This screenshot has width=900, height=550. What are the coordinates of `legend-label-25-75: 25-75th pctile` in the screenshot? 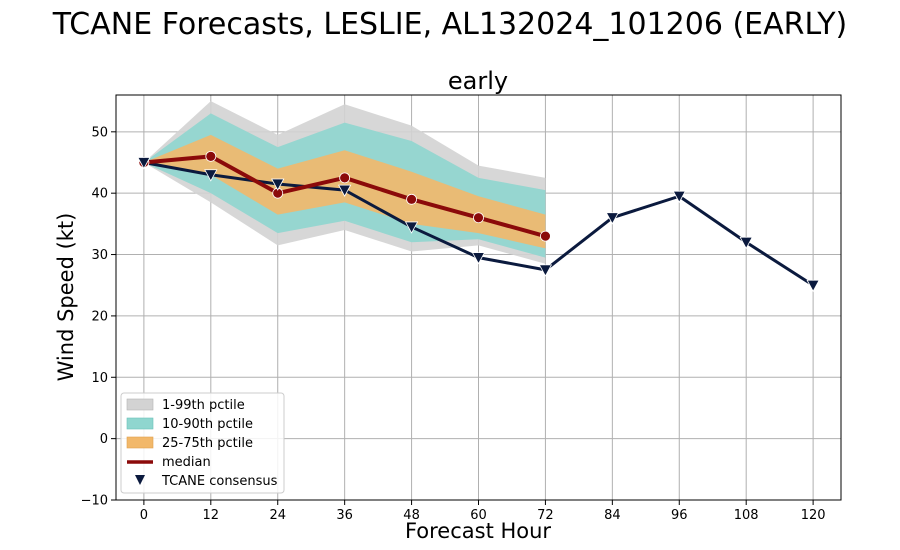 It's located at (207, 443).